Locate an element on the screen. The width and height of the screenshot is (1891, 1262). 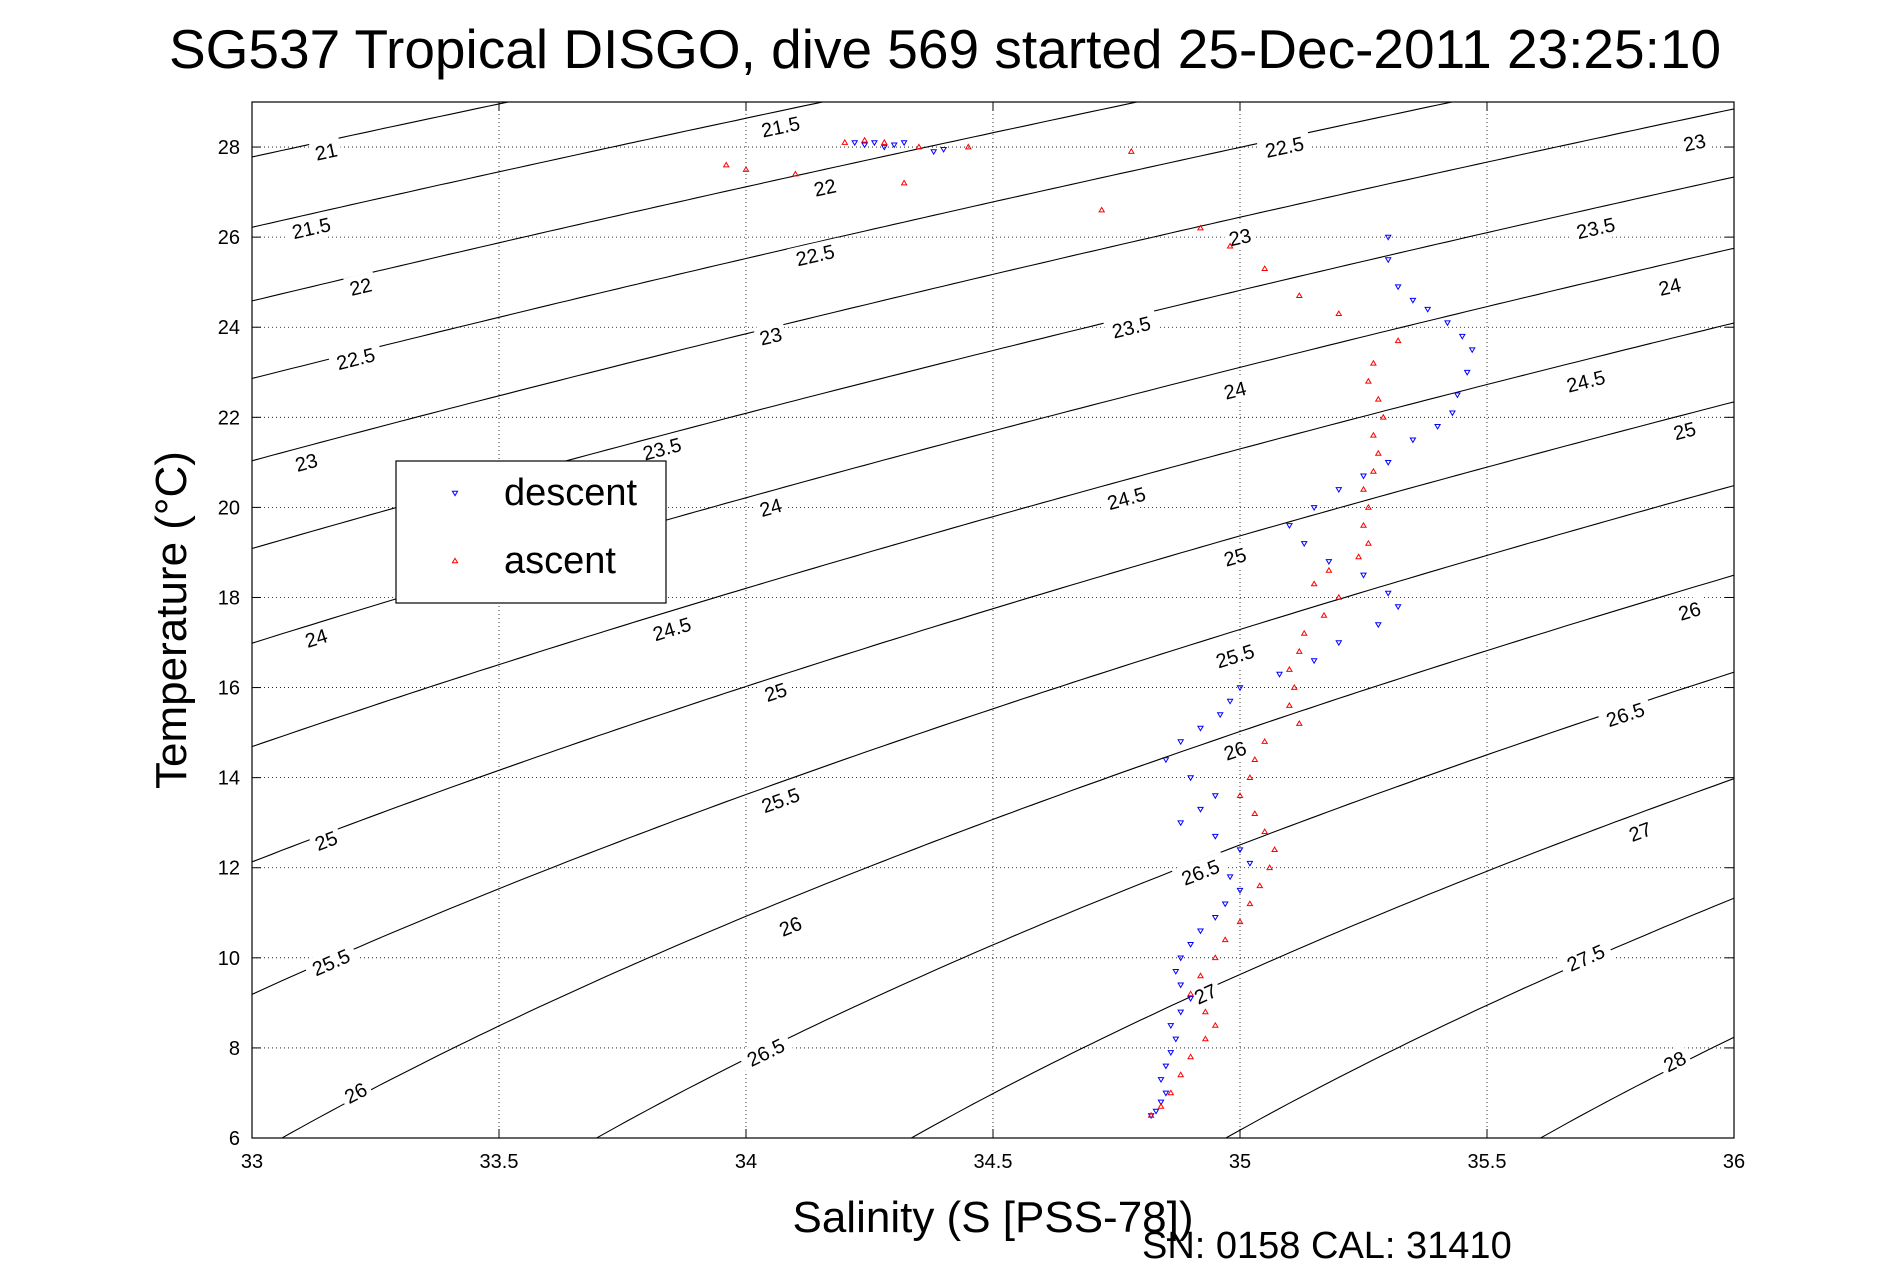
x-tick-label: 33 is located at coordinates (252, 1162).